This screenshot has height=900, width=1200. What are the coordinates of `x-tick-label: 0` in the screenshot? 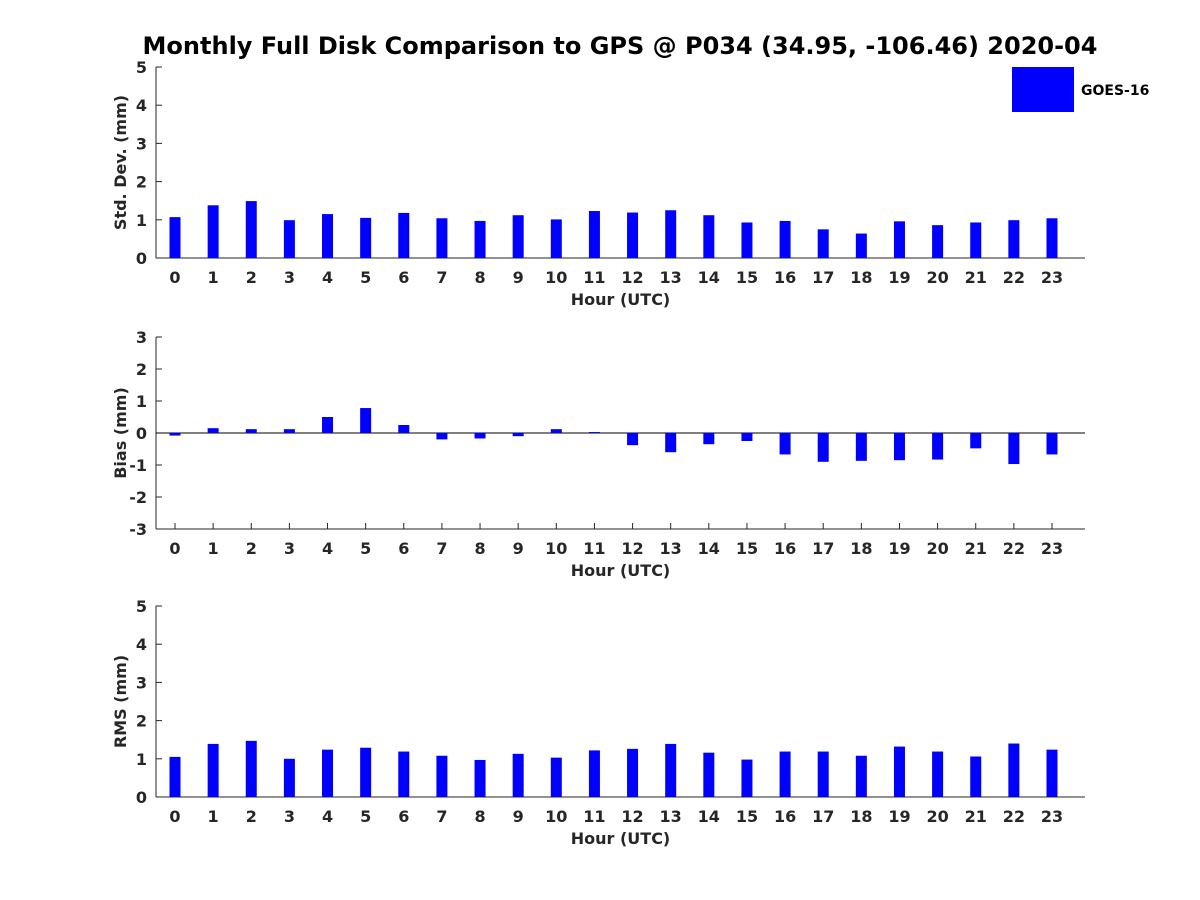 It's located at (174, 548).